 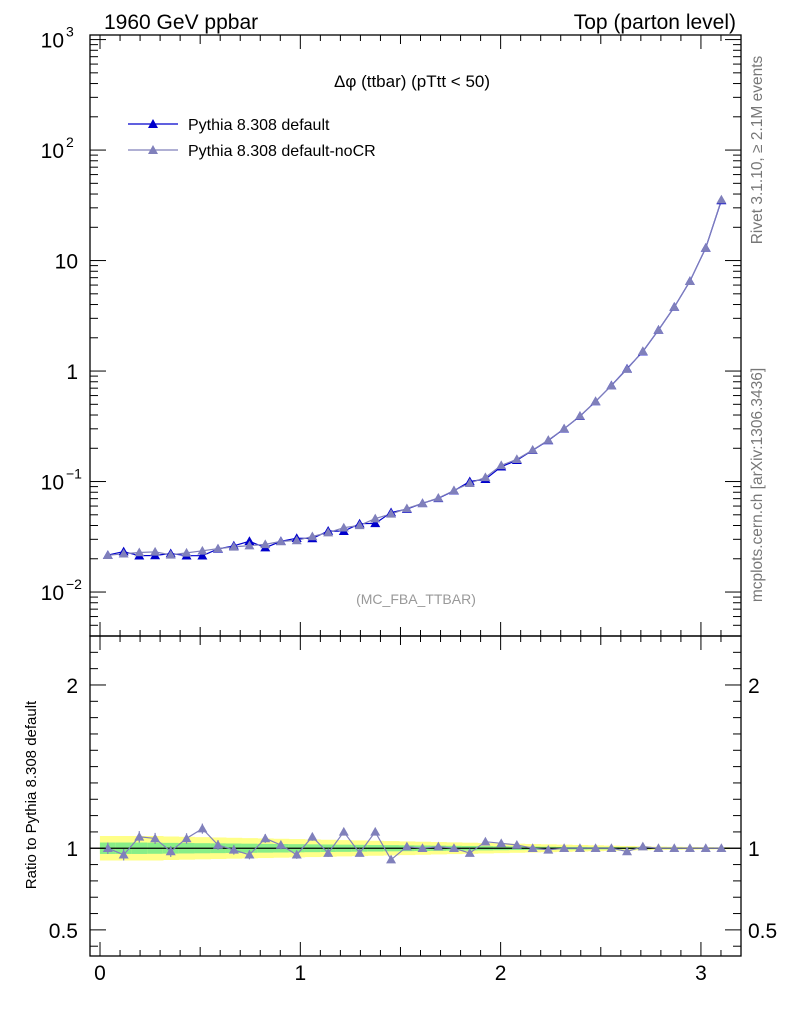 I want to click on x-tick-label: 2, so click(x=501, y=973).